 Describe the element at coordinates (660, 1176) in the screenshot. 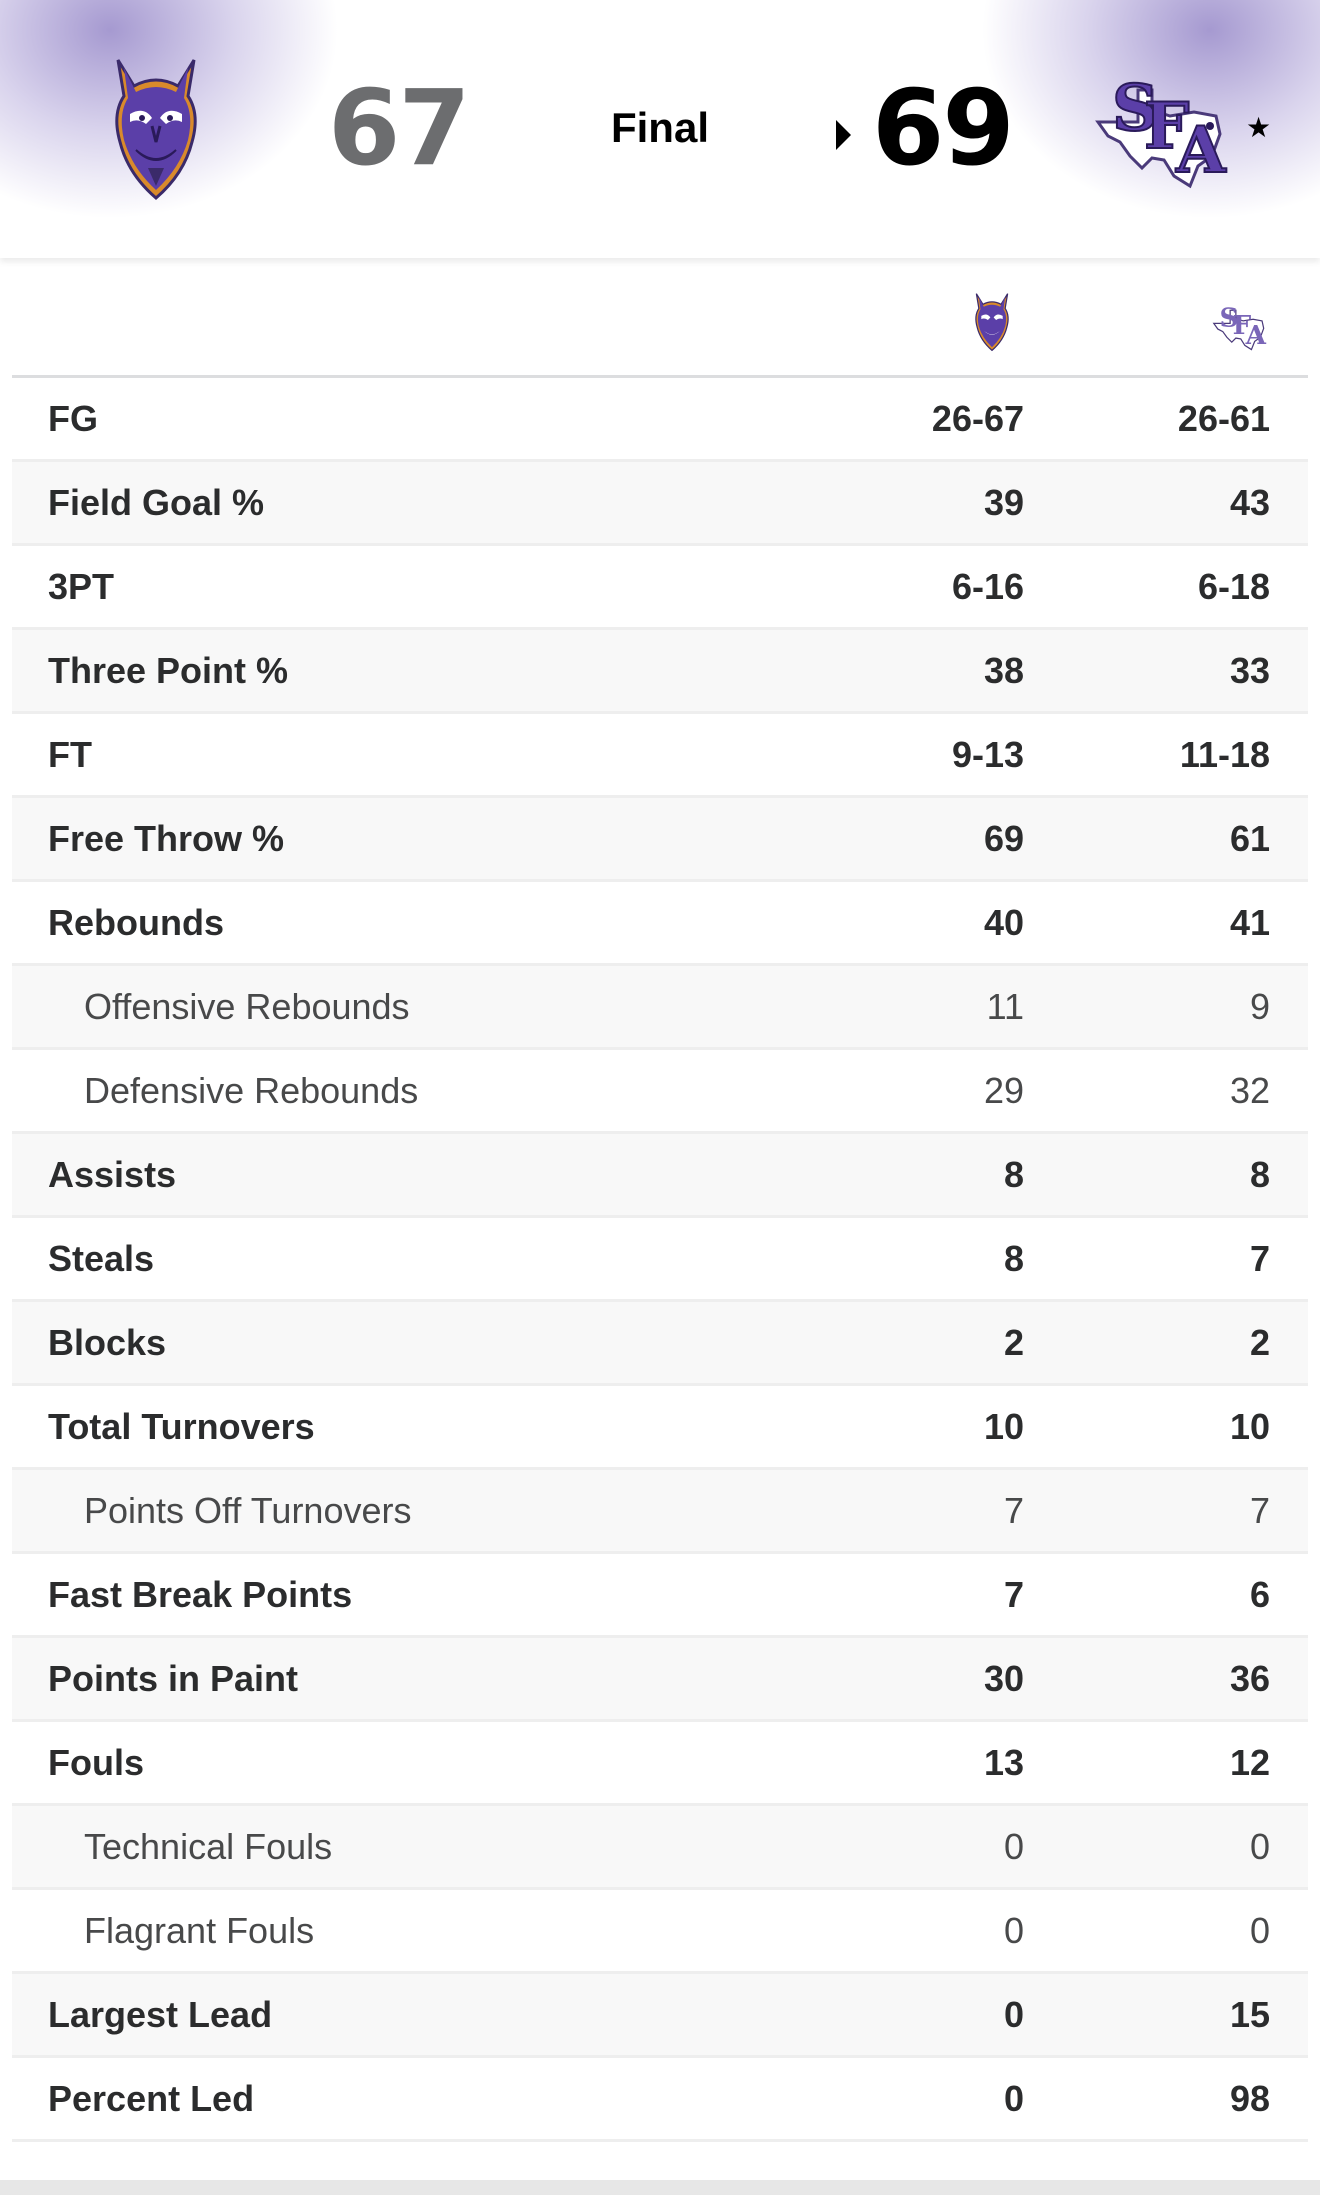

I see `stat-row: Assists 8 8` at that location.